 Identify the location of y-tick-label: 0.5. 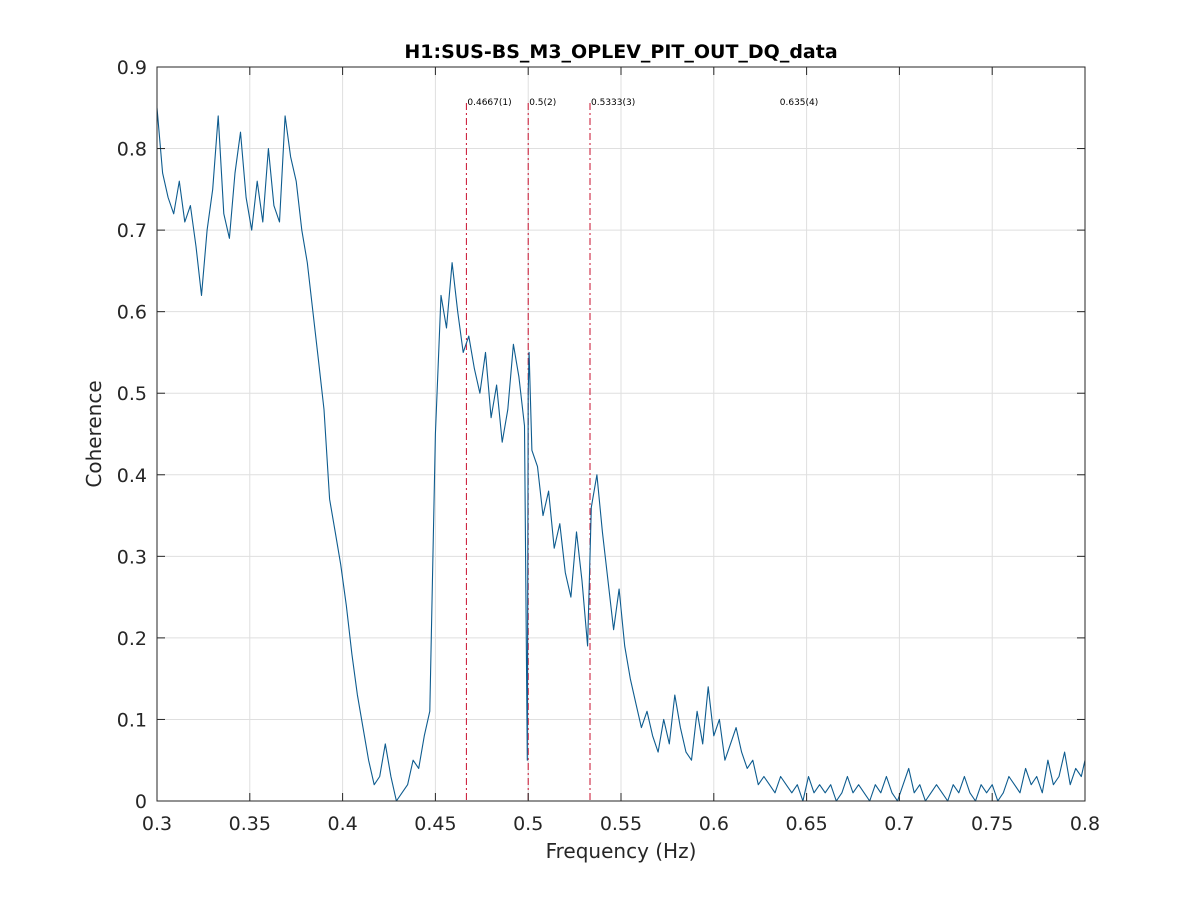
(132, 394).